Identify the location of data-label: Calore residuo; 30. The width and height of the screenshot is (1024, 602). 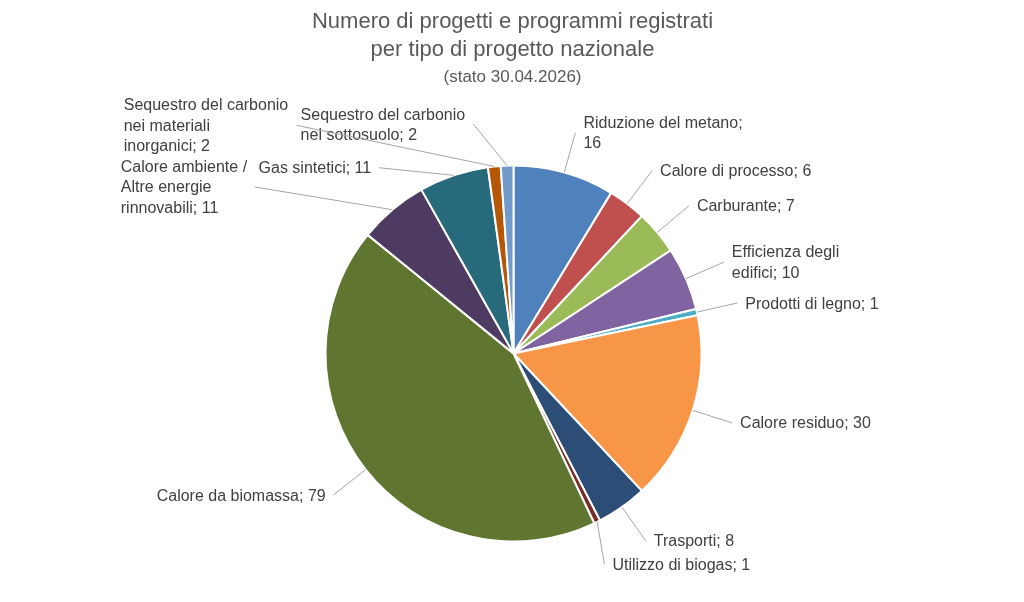
(805, 423).